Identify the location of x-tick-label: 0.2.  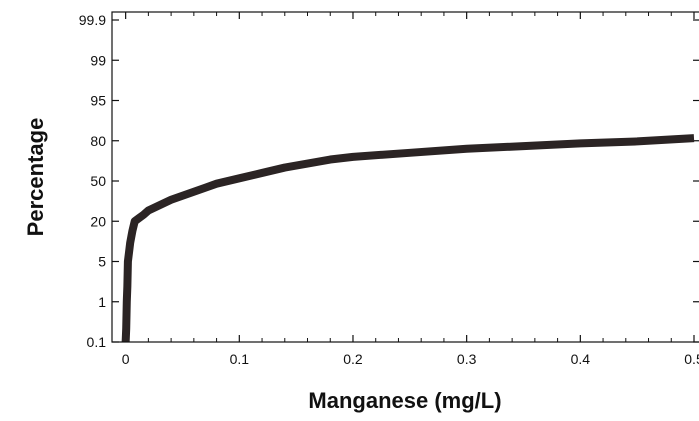
(353, 359).